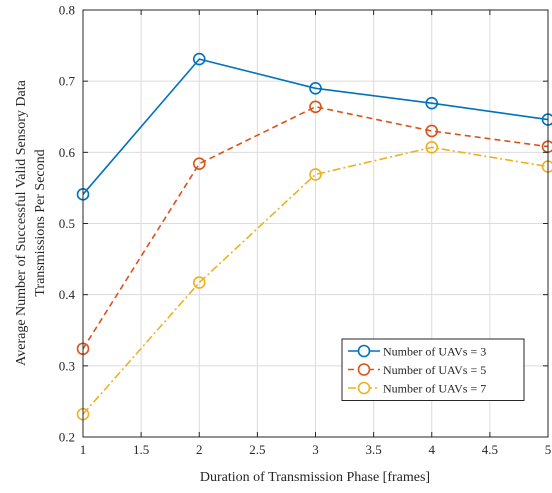 This screenshot has height=493, width=552. Describe the element at coordinates (67, 223) in the screenshot. I see `y-tick-label: 0.5` at that location.